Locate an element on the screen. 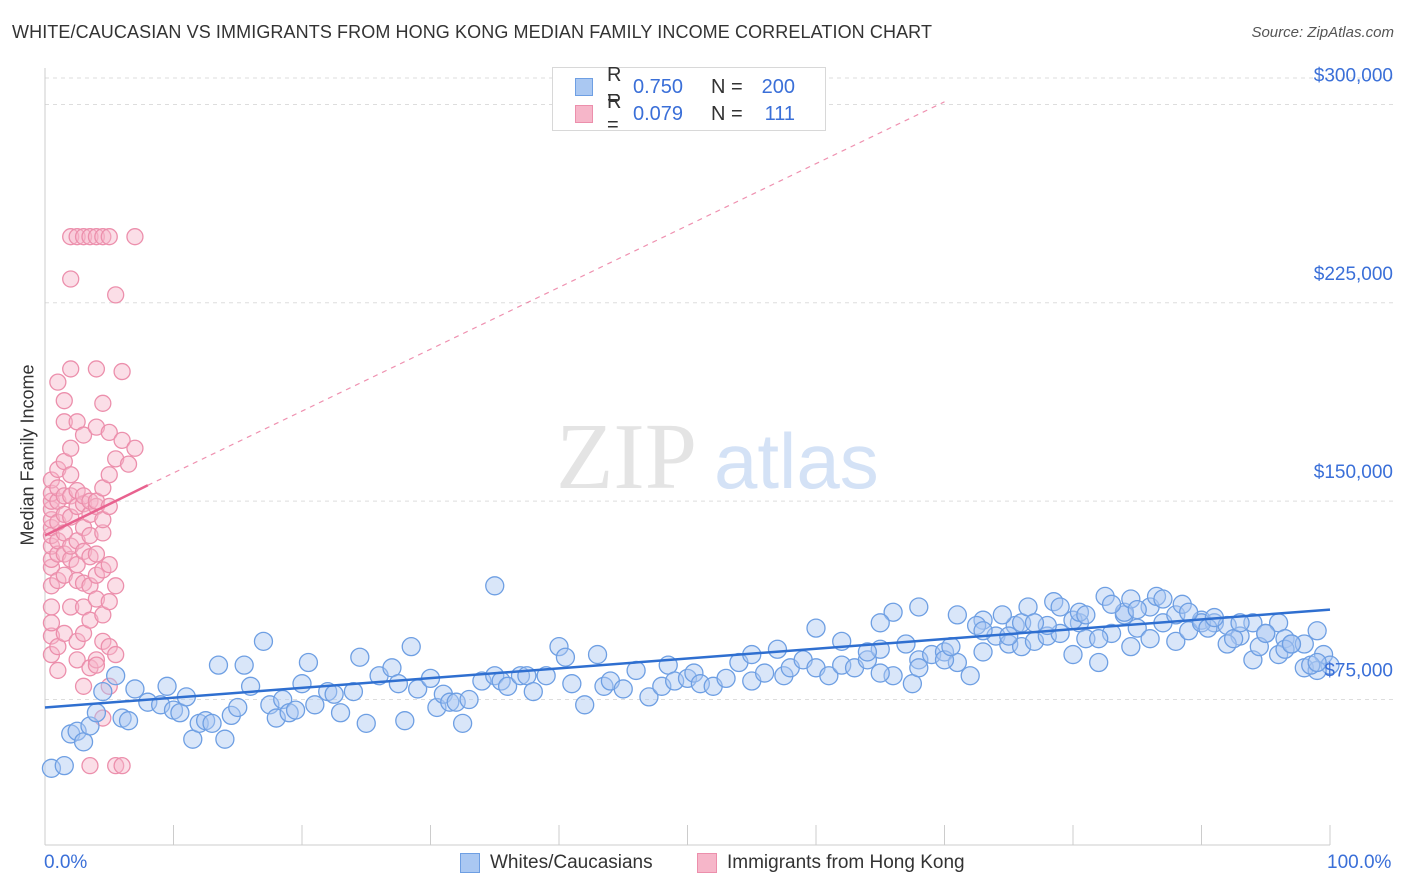  legend-swatch-pink is located at coordinates (584, 114).